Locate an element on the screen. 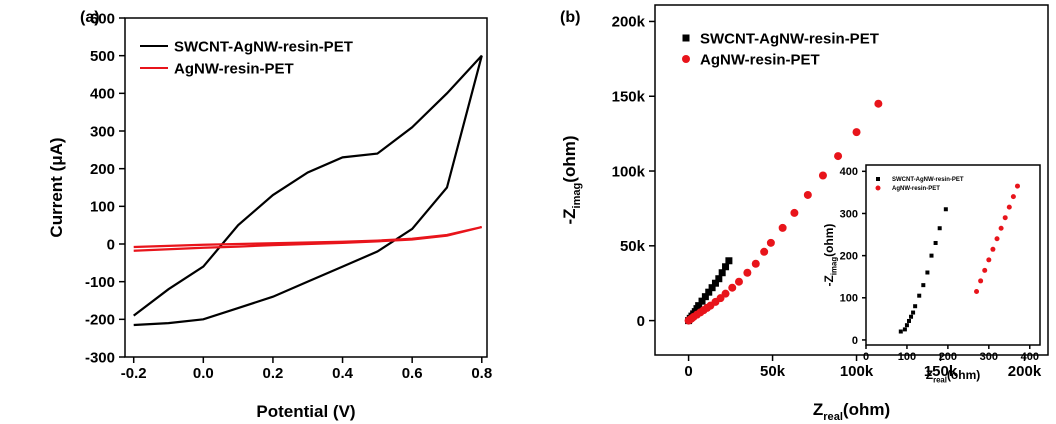  y-tick-label: 150k is located at coordinates (629, 96).